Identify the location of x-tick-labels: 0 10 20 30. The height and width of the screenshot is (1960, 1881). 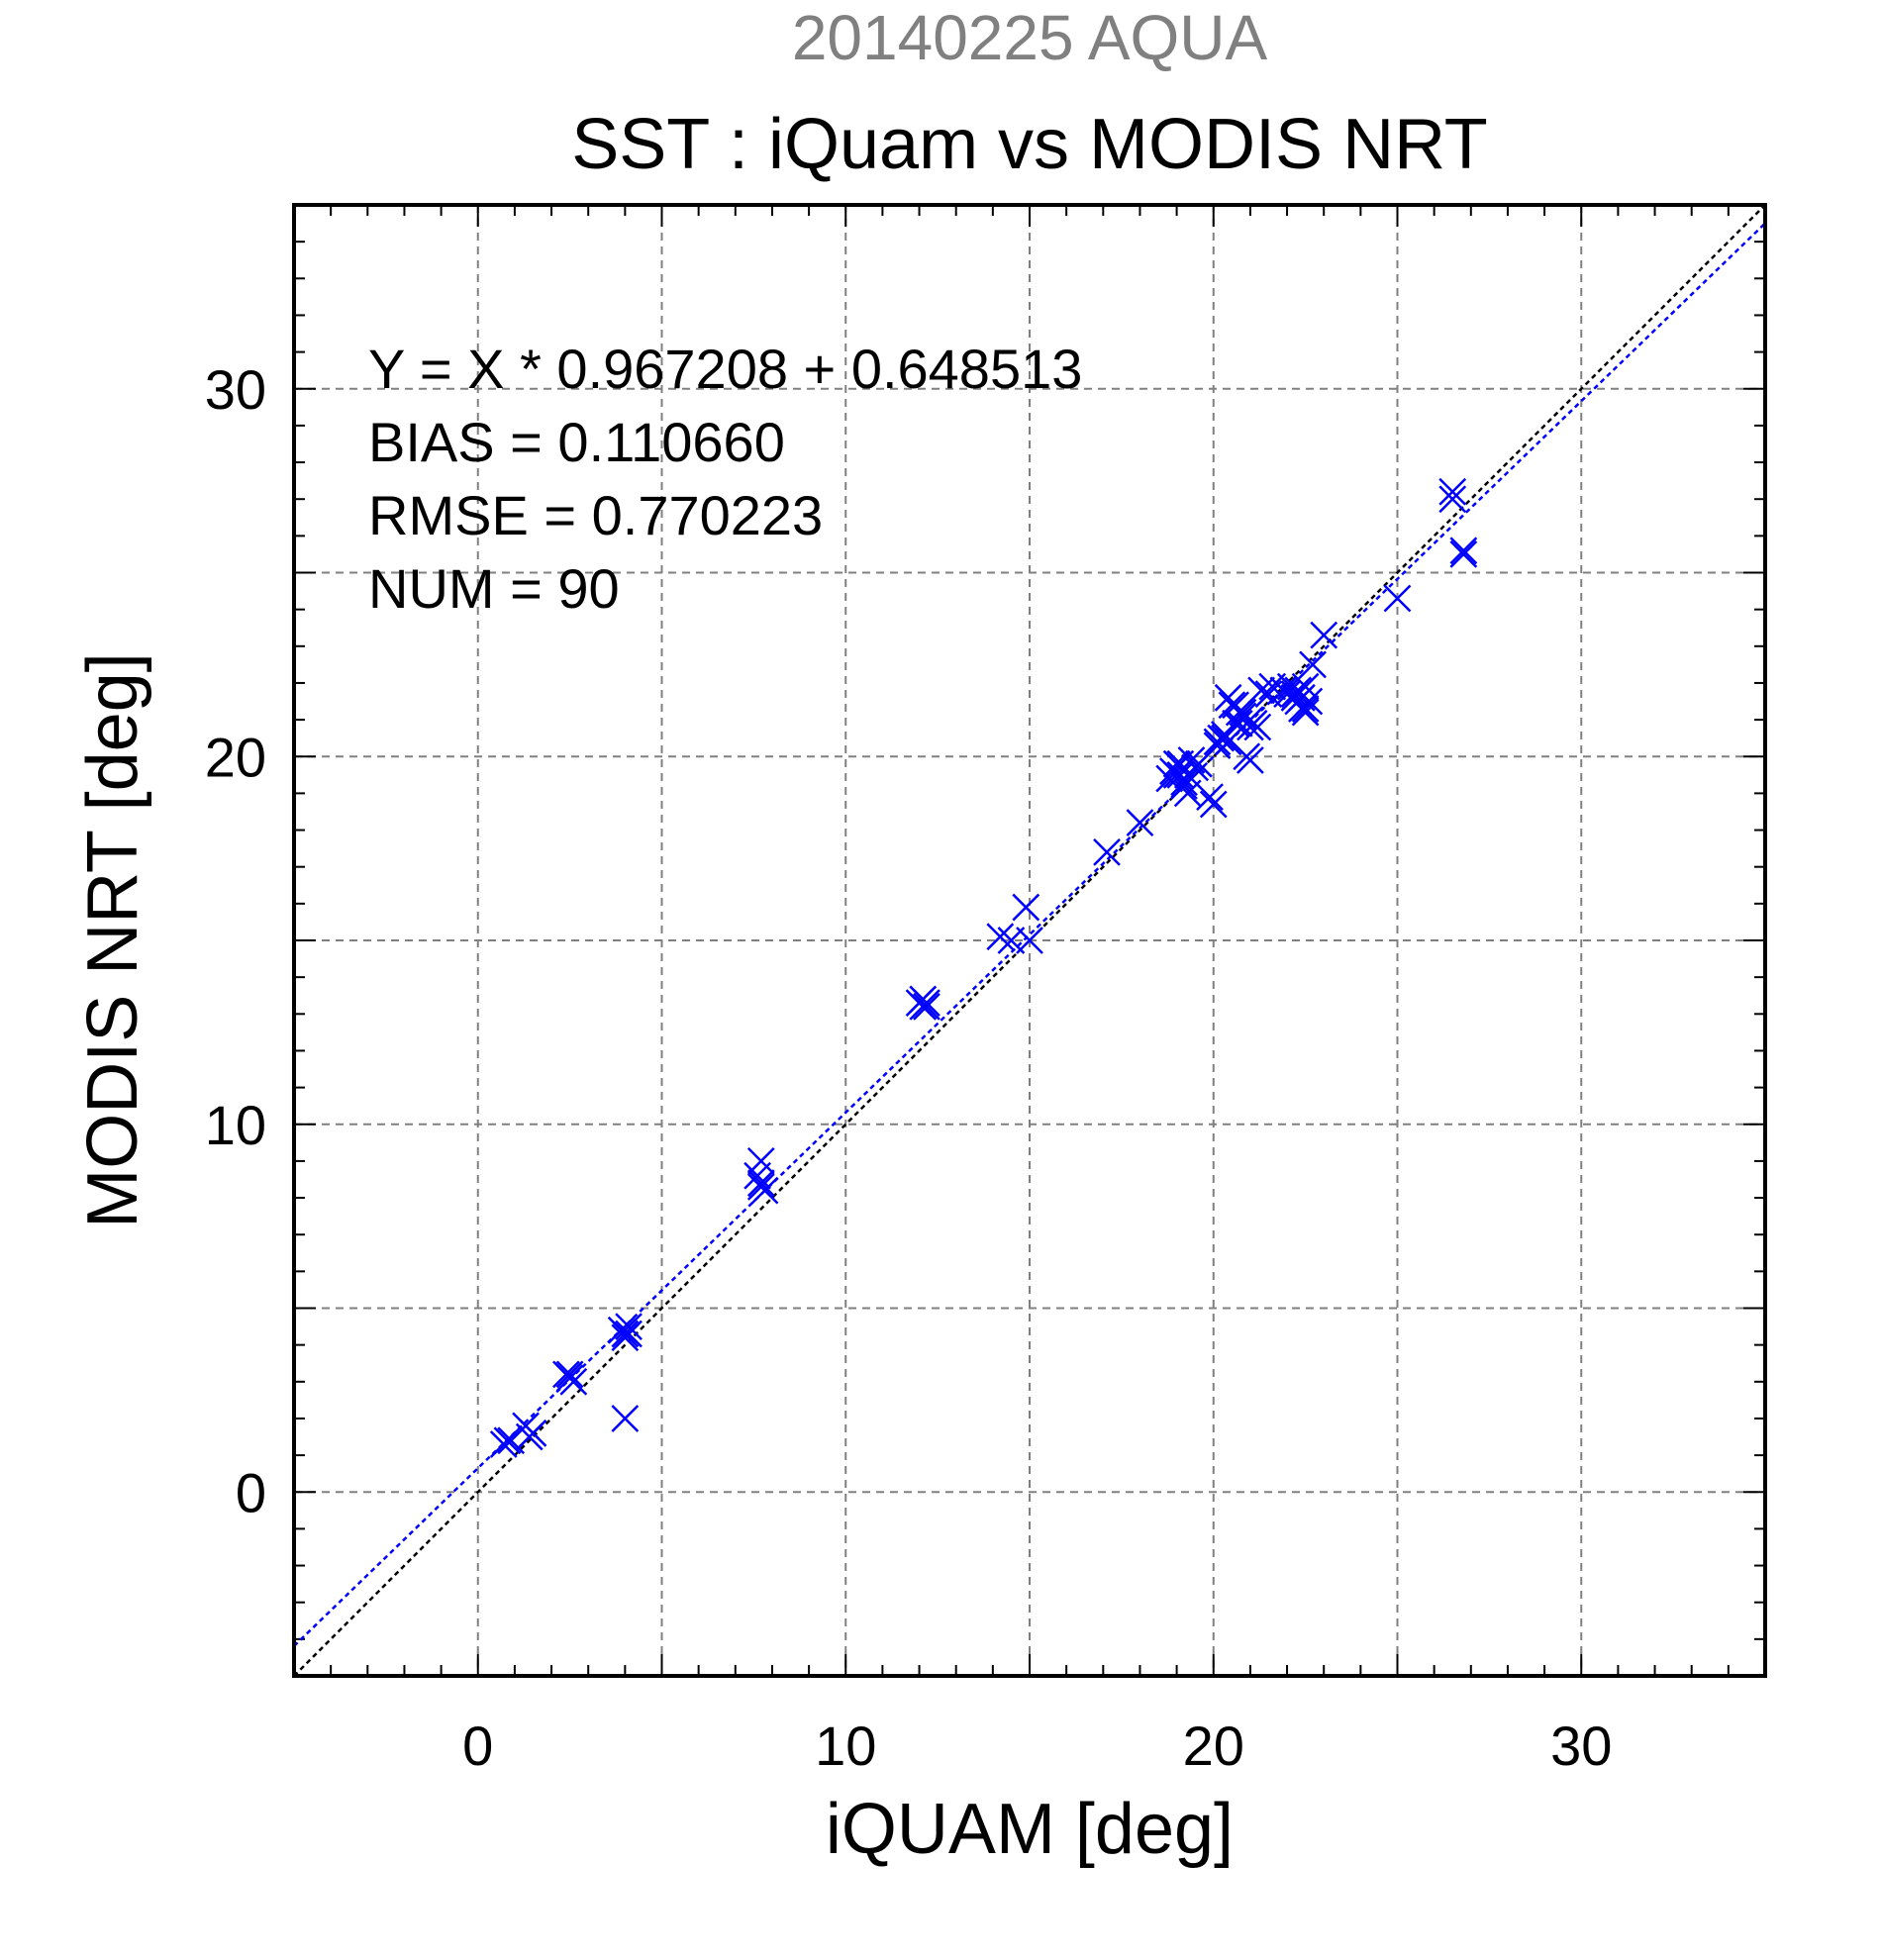
(1037, 1746).